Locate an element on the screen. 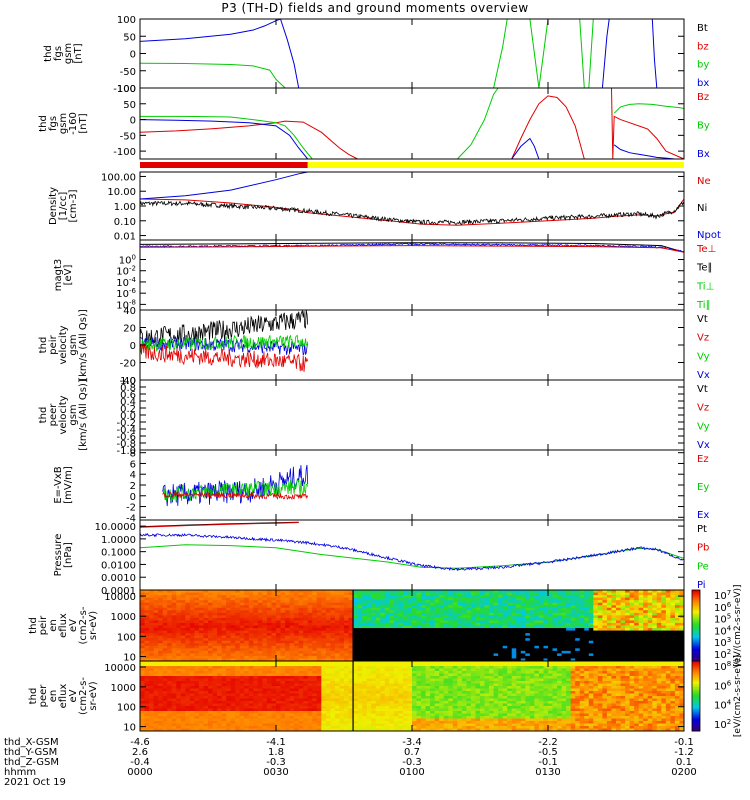  y-tick-label: -0.2 is located at coordinates (126, 423).